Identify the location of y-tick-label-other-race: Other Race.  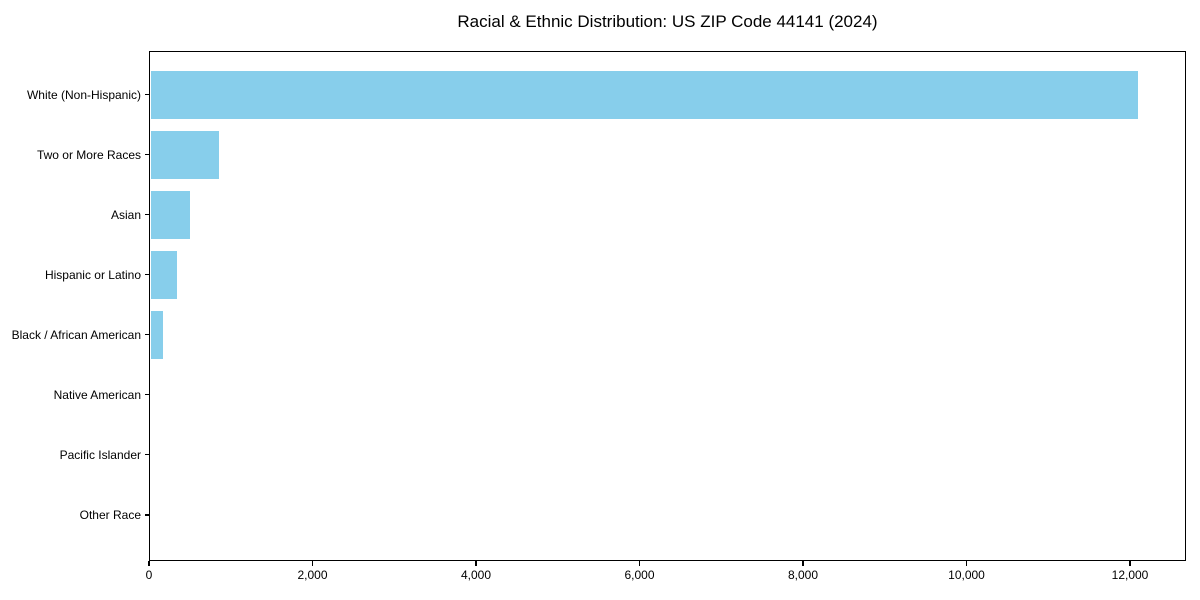
(110, 514).